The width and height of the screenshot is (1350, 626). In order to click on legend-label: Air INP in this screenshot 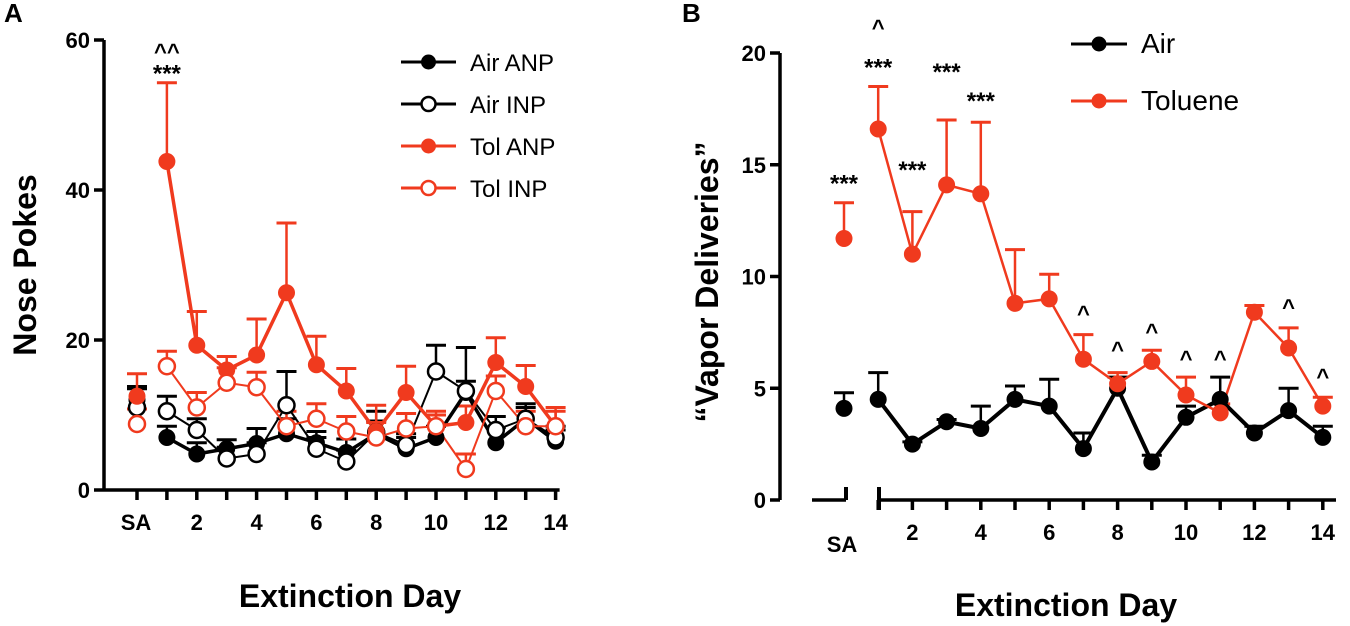, I will do `click(508, 105)`.